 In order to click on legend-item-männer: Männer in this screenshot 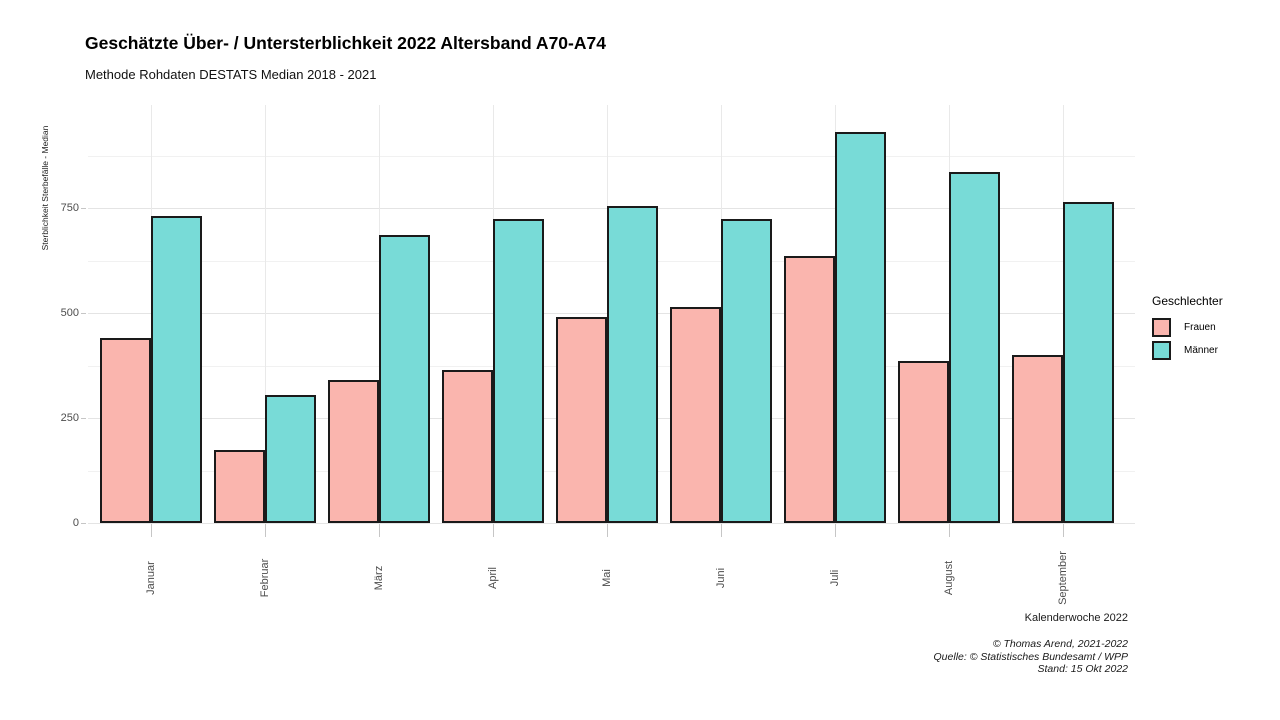, I will do `click(1187, 350)`.